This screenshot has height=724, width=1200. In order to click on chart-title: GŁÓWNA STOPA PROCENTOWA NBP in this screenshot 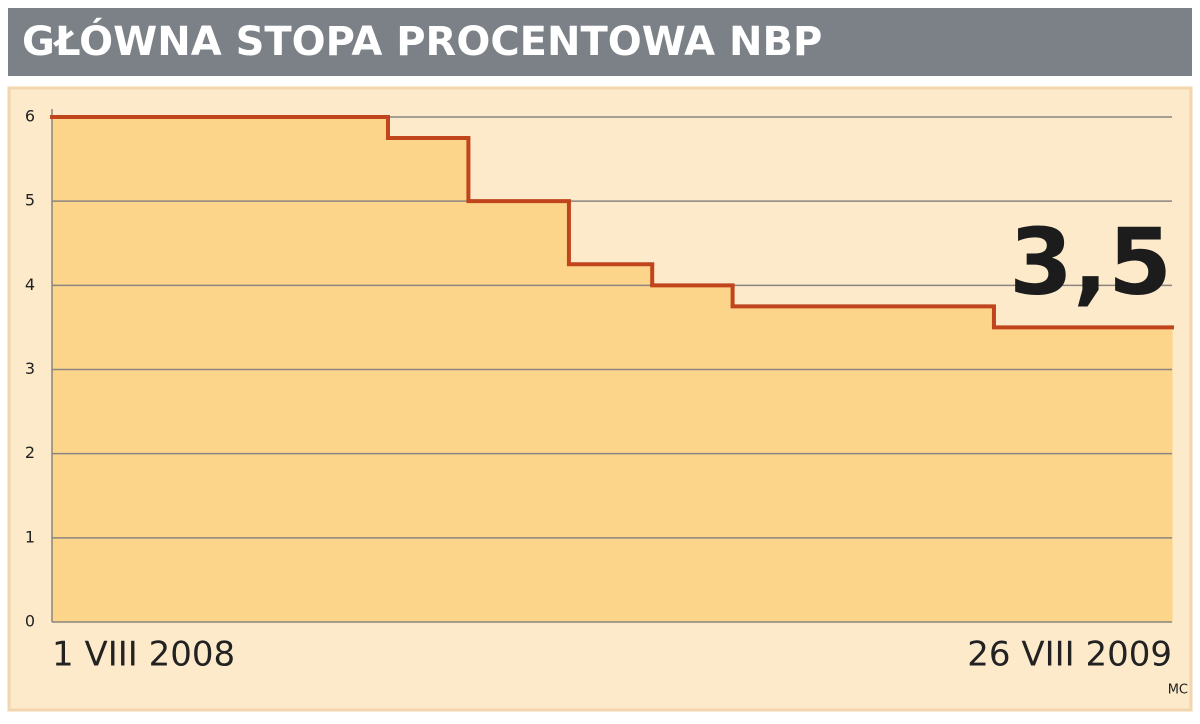, I will do `click(422, 41)`.